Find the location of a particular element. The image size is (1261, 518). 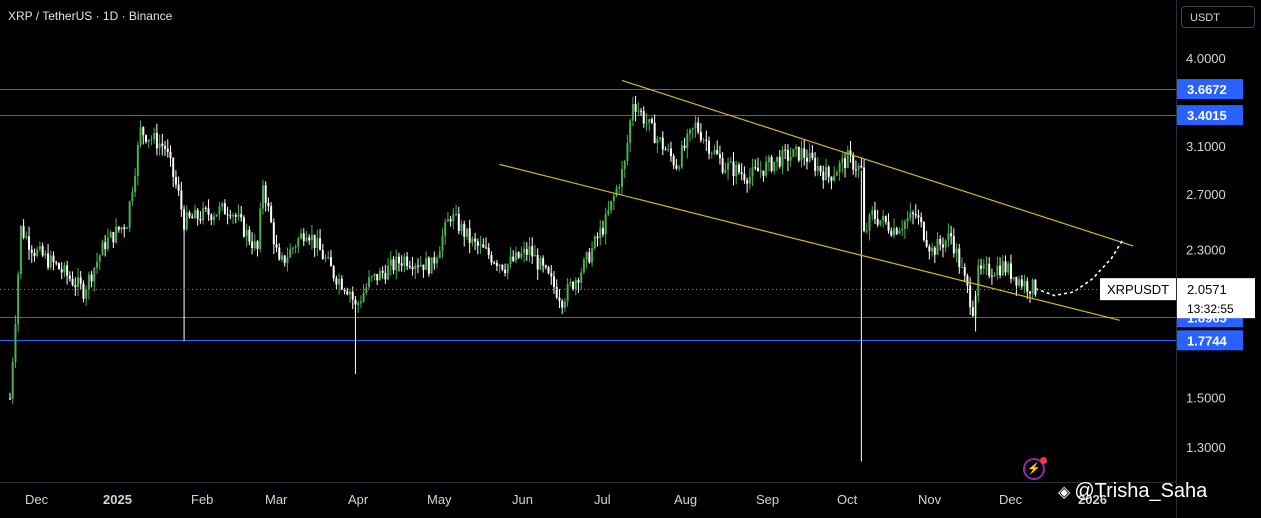

x-tick-label: Aug is located at coordinates (685, 499).